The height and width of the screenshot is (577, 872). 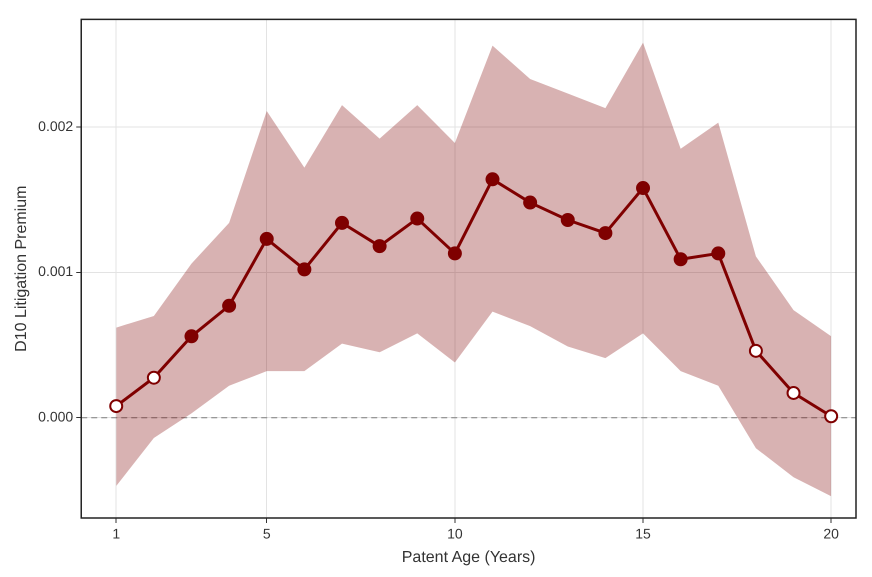 I want to click on x-axis-title: Patent Age (Years), so click(x=469, y=557).